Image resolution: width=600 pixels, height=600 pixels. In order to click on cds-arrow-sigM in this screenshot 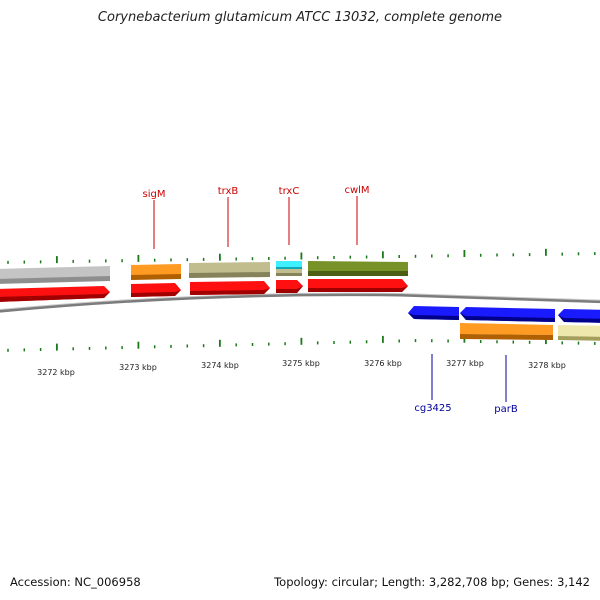, I will do `click(156, 290)`.